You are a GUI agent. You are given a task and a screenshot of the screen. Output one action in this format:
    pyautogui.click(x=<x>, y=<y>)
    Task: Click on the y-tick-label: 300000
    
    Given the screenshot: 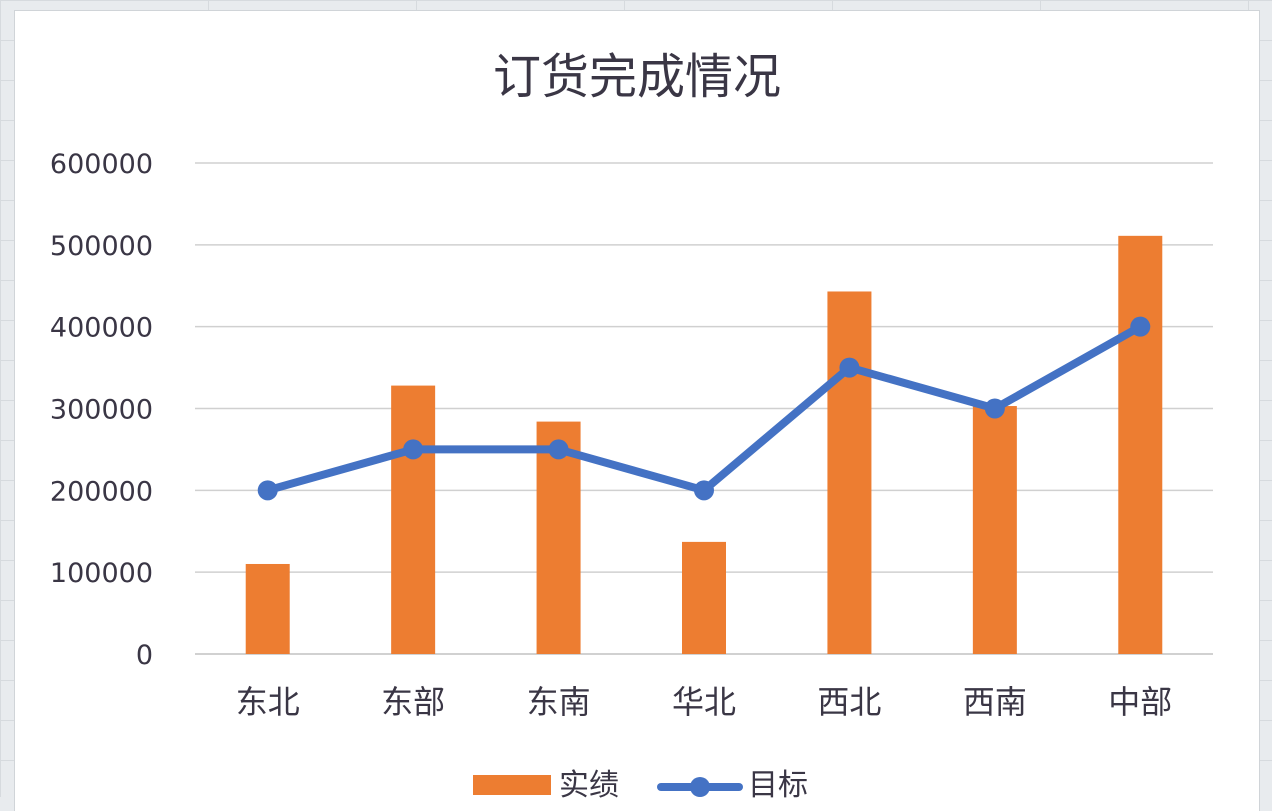 What is the action you would take?
    pyautogui.click(x=101, y=410)
    